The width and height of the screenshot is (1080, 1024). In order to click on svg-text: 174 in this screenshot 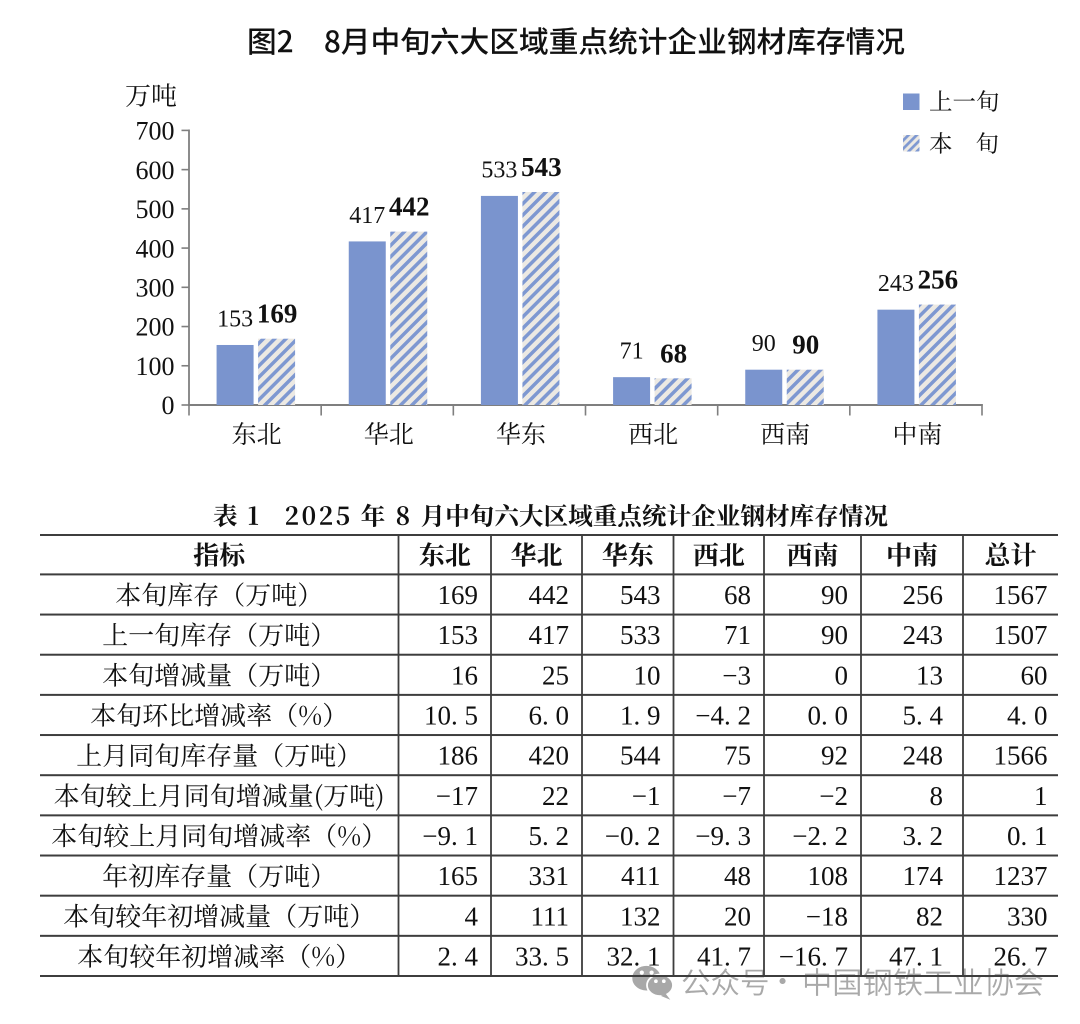, I will do `click(923, 876)`.